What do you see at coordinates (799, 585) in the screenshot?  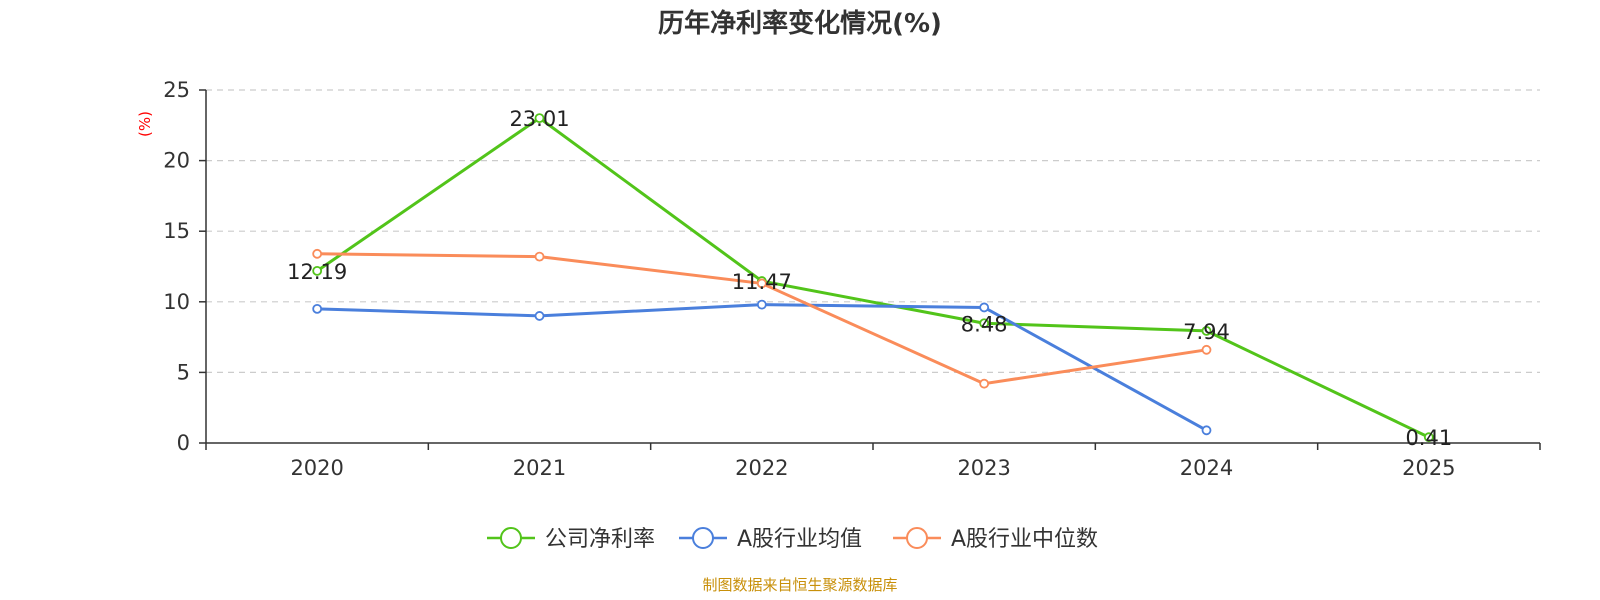 I see `source-note: 制图数据来自恒生聚源数据库` at bounding box center [799, 585].